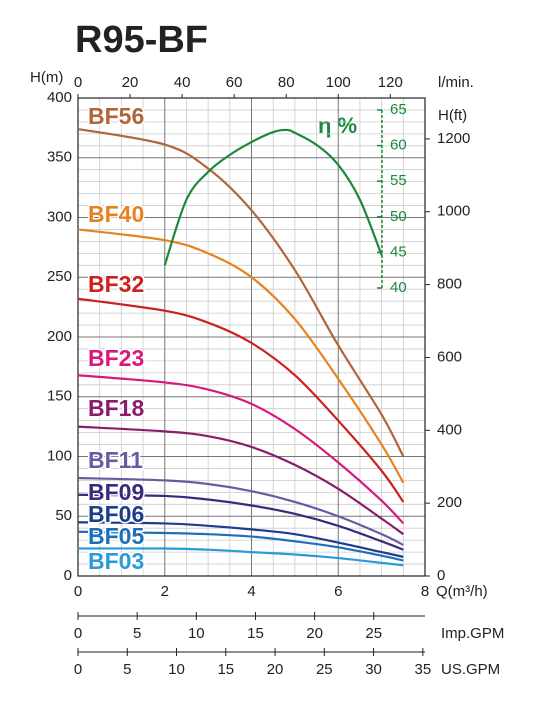  Describe the element at coordinates (78, 82) in the screenshot. I see `top-tick-label: 0` at that location.